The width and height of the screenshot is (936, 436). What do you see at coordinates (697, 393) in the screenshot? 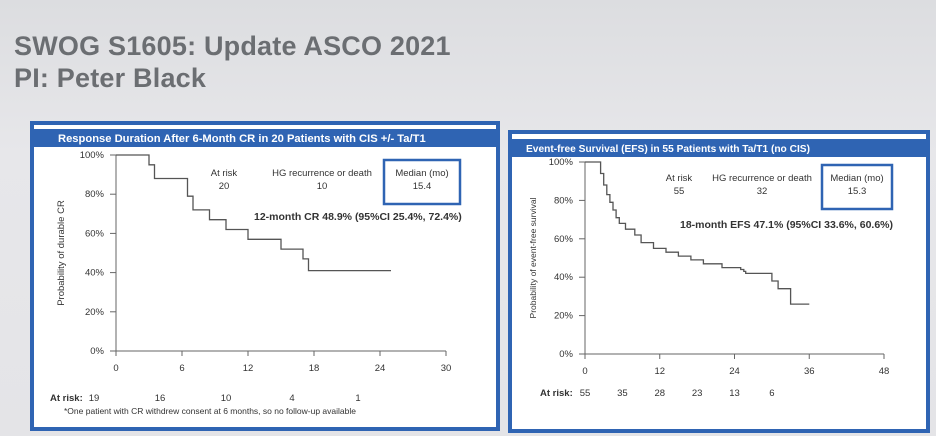
I see `risk-table-value: 23` at bounding box center [697, 393].